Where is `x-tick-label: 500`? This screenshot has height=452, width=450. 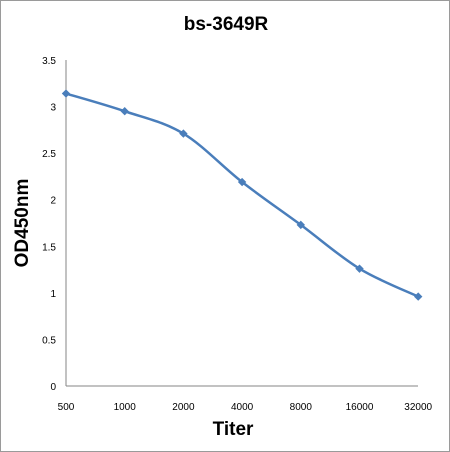 x-tick-label: 500 is located at coordinates (66, 407).